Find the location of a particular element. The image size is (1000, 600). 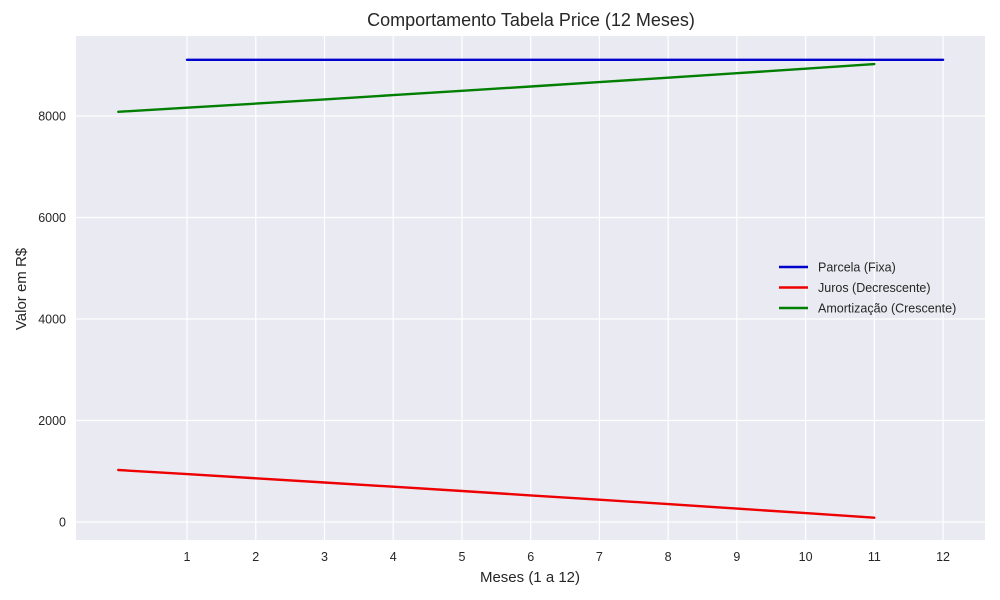

y-tick-label: 2000 is located at coordinates (52, 421).